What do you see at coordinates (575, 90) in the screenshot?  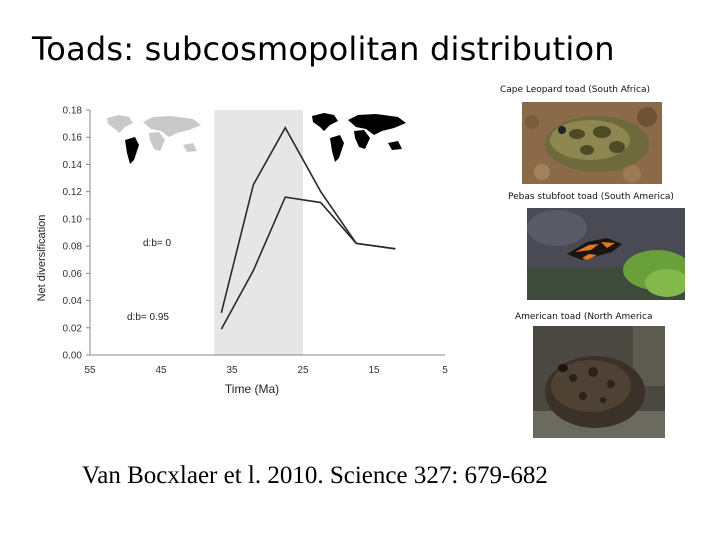 I see `photo-caption-cape-leopard-toad: Cape Leopard toad (South Africa)` at bounding box center [575, 90].